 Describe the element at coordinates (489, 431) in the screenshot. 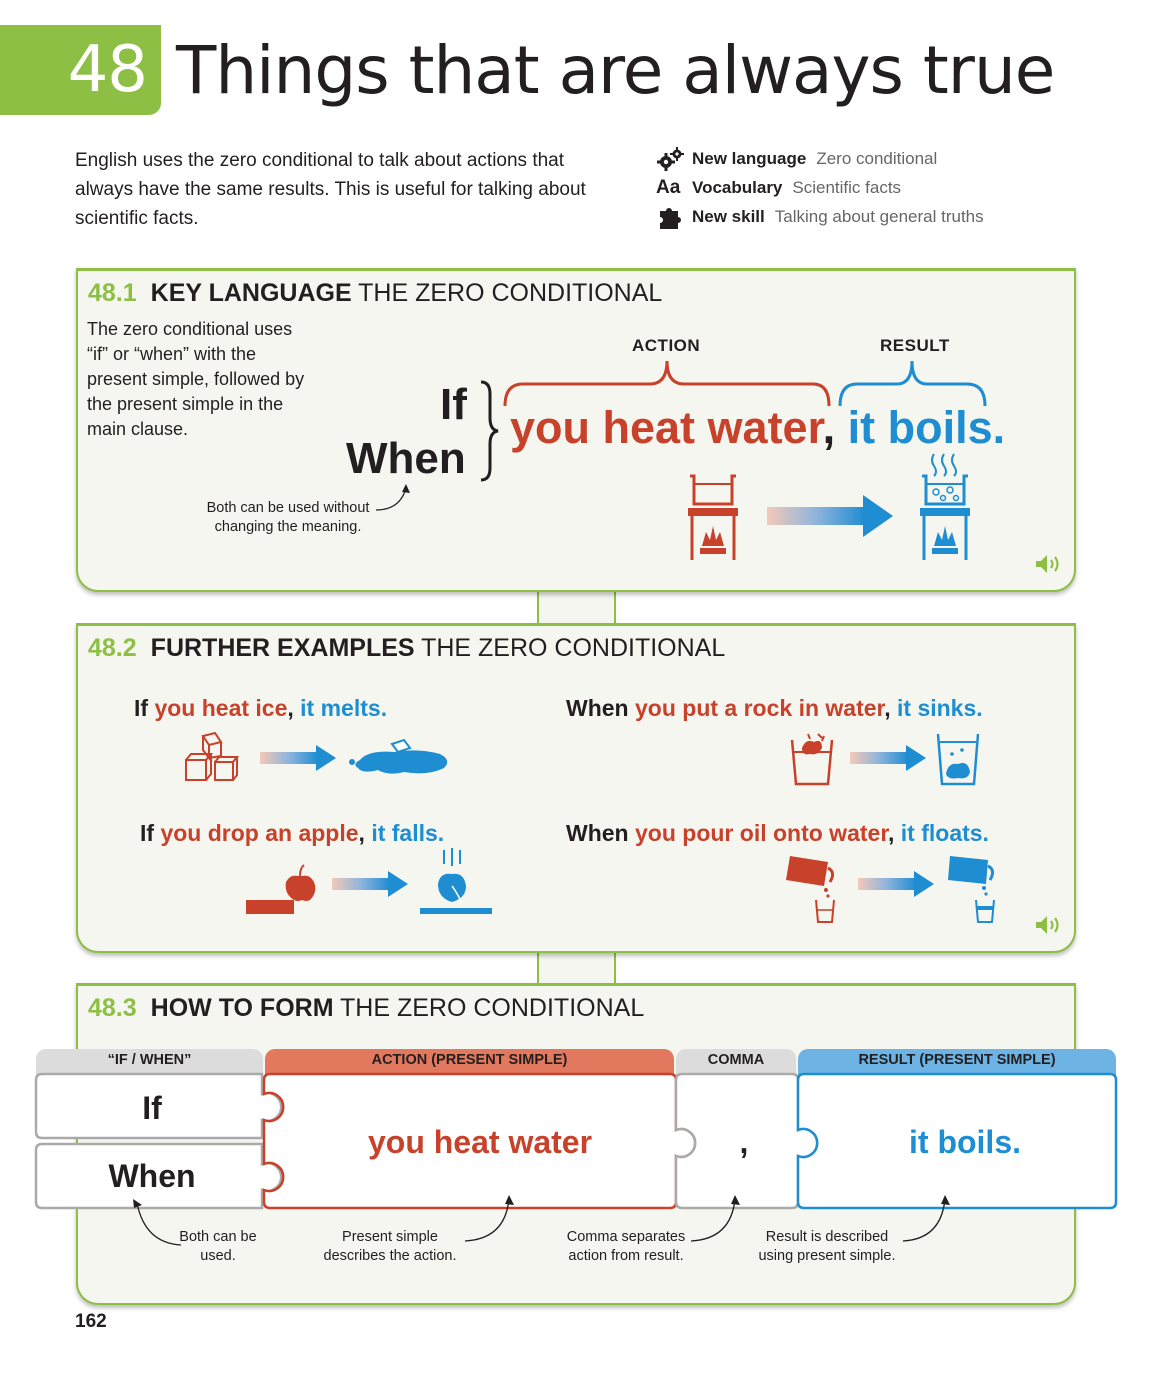

I see `if-when-brace` at that location.